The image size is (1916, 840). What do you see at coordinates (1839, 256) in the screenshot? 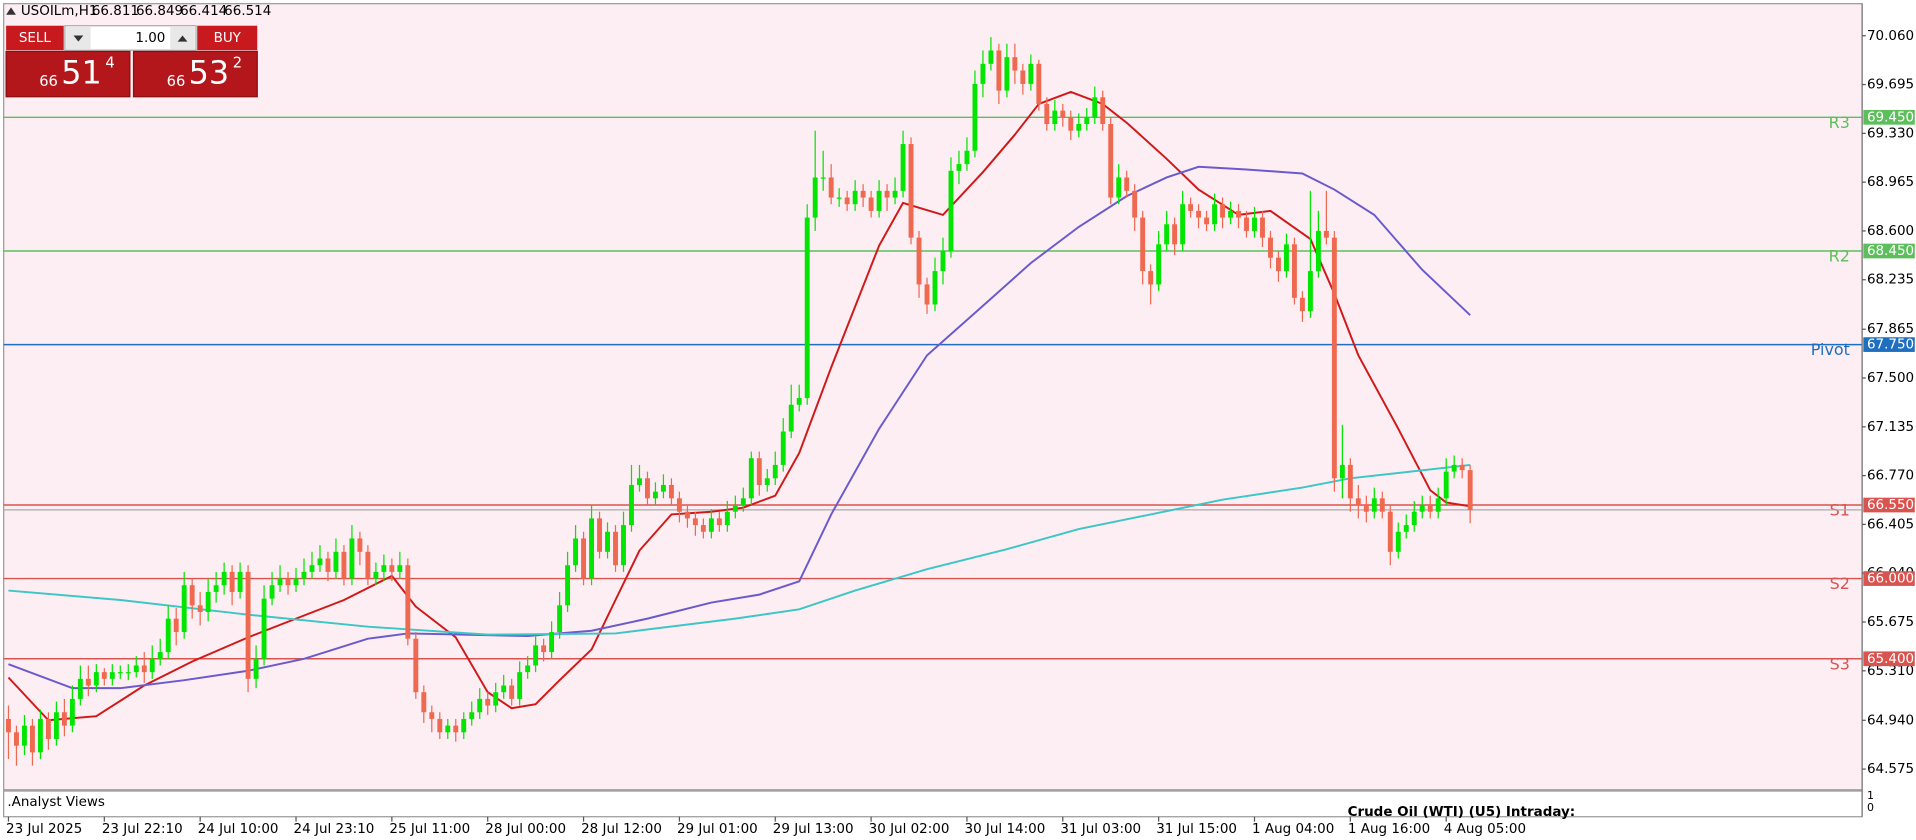
I see `level-name: R2` at bounding box center [1839, 256].